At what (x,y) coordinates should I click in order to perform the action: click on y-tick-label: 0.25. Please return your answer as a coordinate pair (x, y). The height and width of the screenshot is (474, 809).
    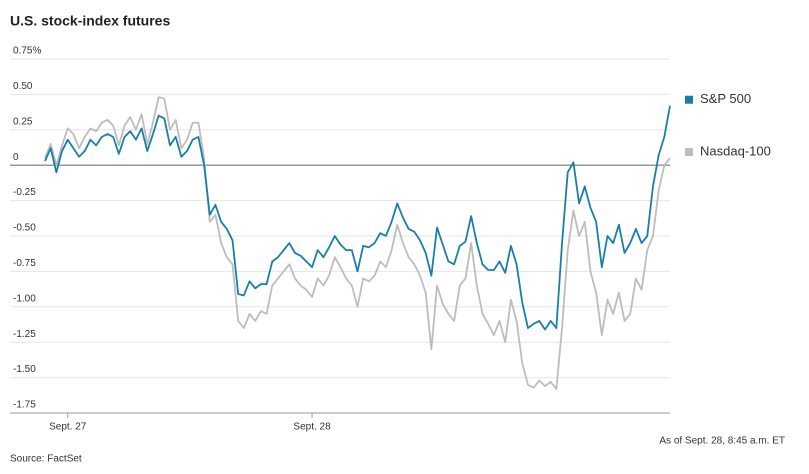
    Looking at the image, I should click on (23, 121).